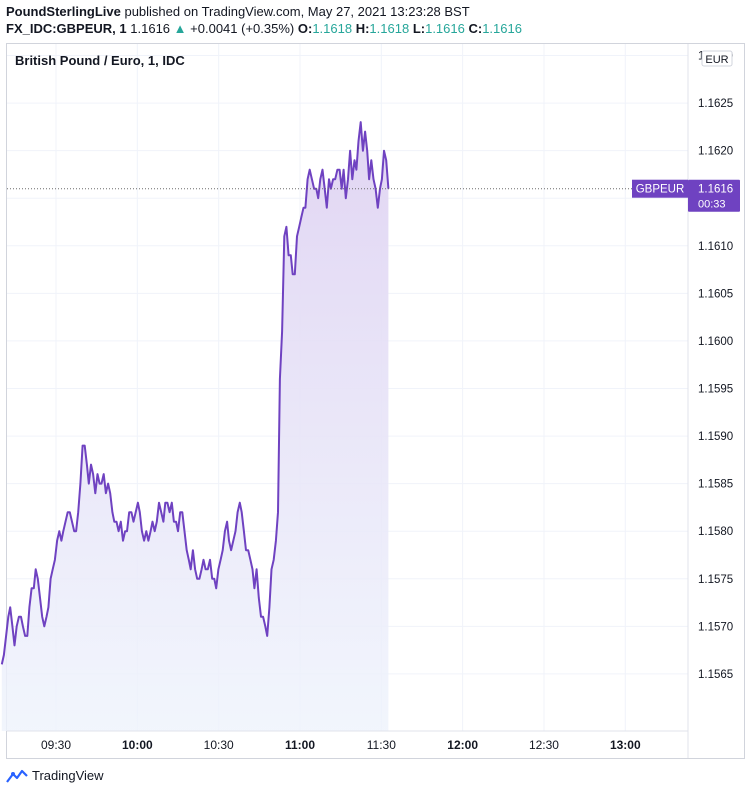  What do you see at coordinates (715, 627) in the screenshot?
I see `y-tick-label: 1.1570` at bounding box center [715, 627].